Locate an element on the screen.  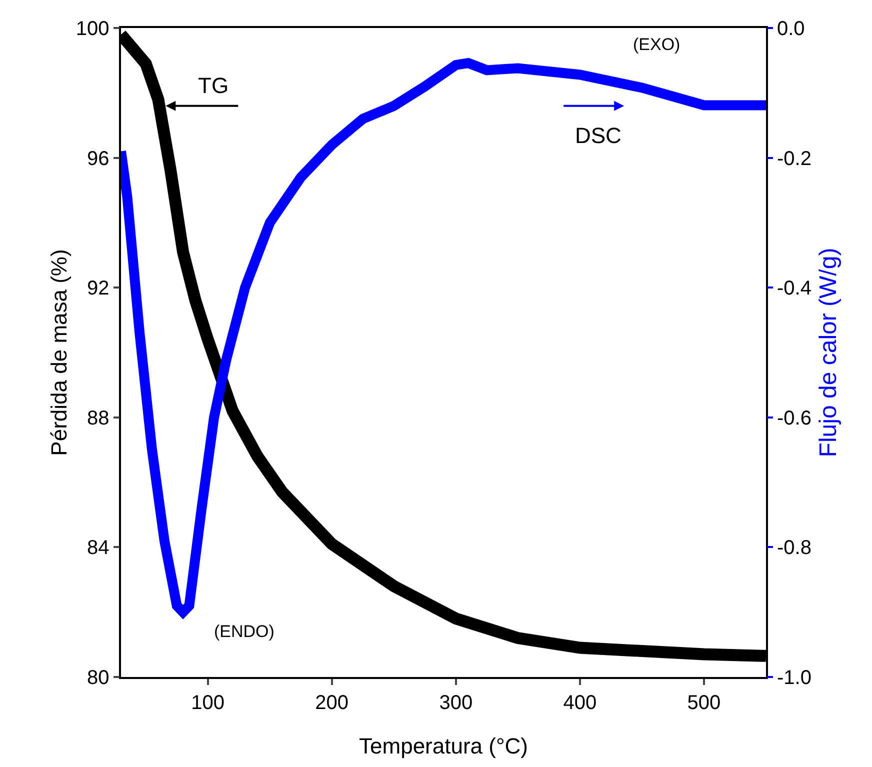
y-tick-label: 88 is located at coordinates (98, 418).